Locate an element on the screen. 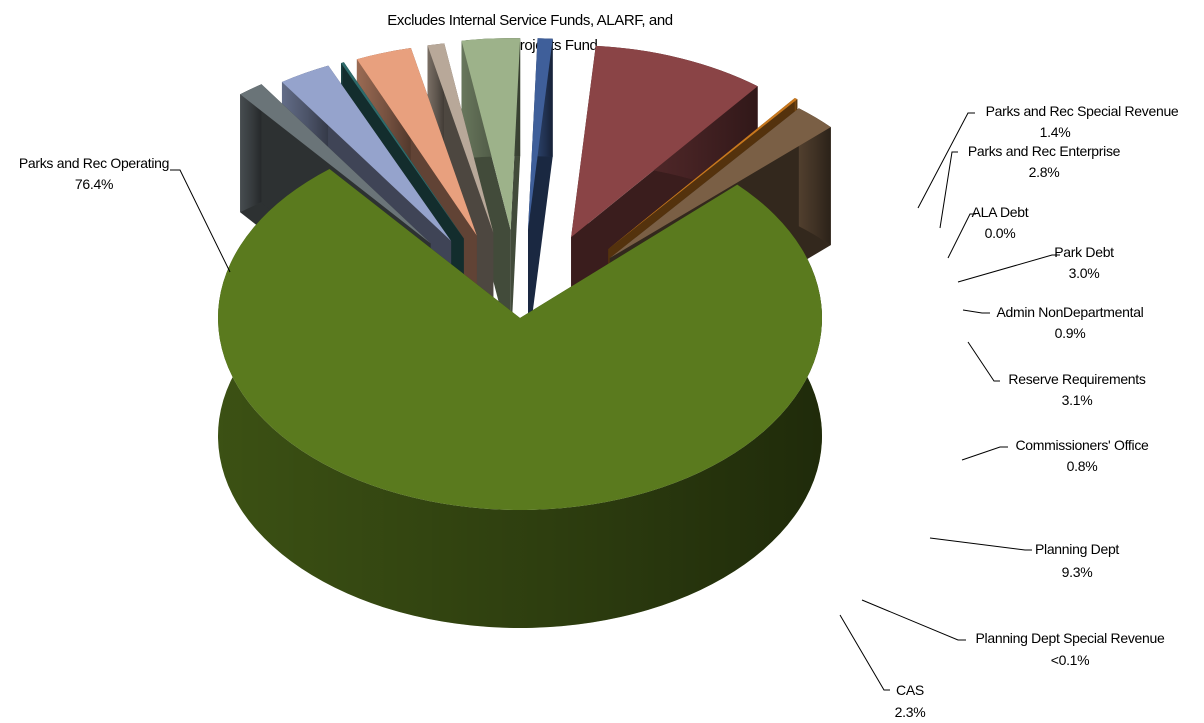 The width and height of the screenshot is (1204, 723). leader-park-debt is located at coordinates (1008, 268).